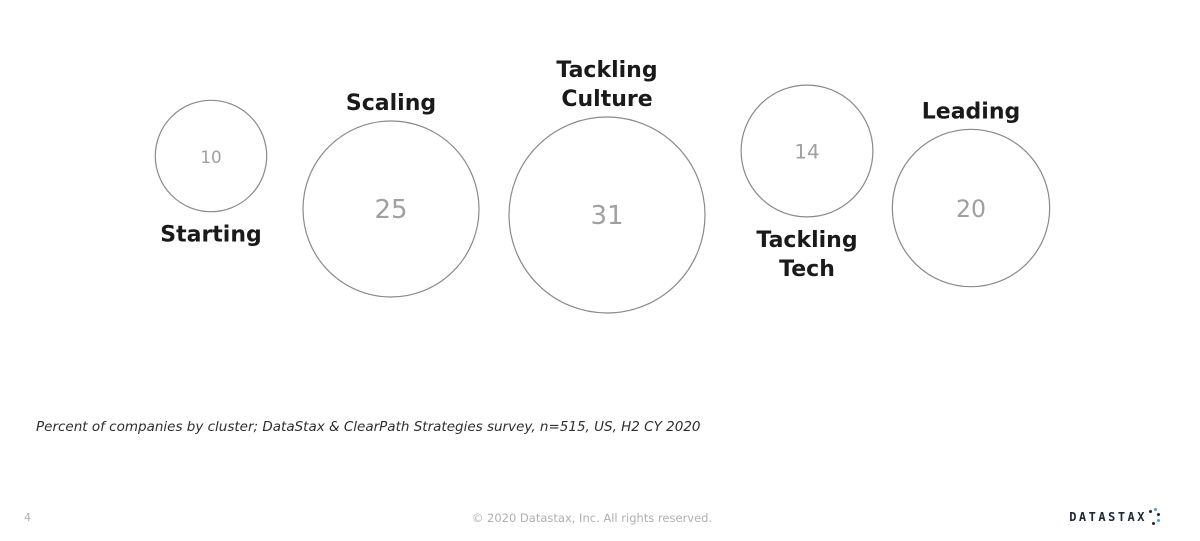  I want to click on bubble-value-leading: 20, so click(971, 209).